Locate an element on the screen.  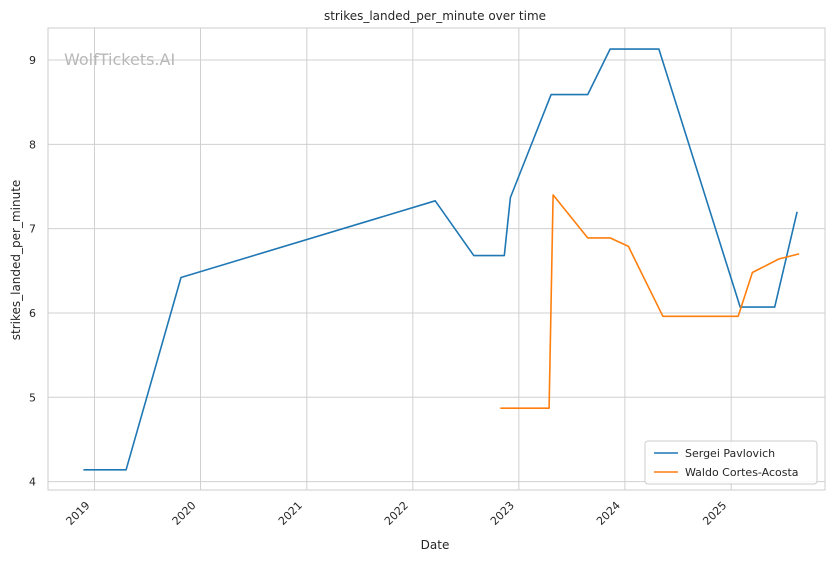
y-tick-label: 7 is located at coordinates (32, 229).